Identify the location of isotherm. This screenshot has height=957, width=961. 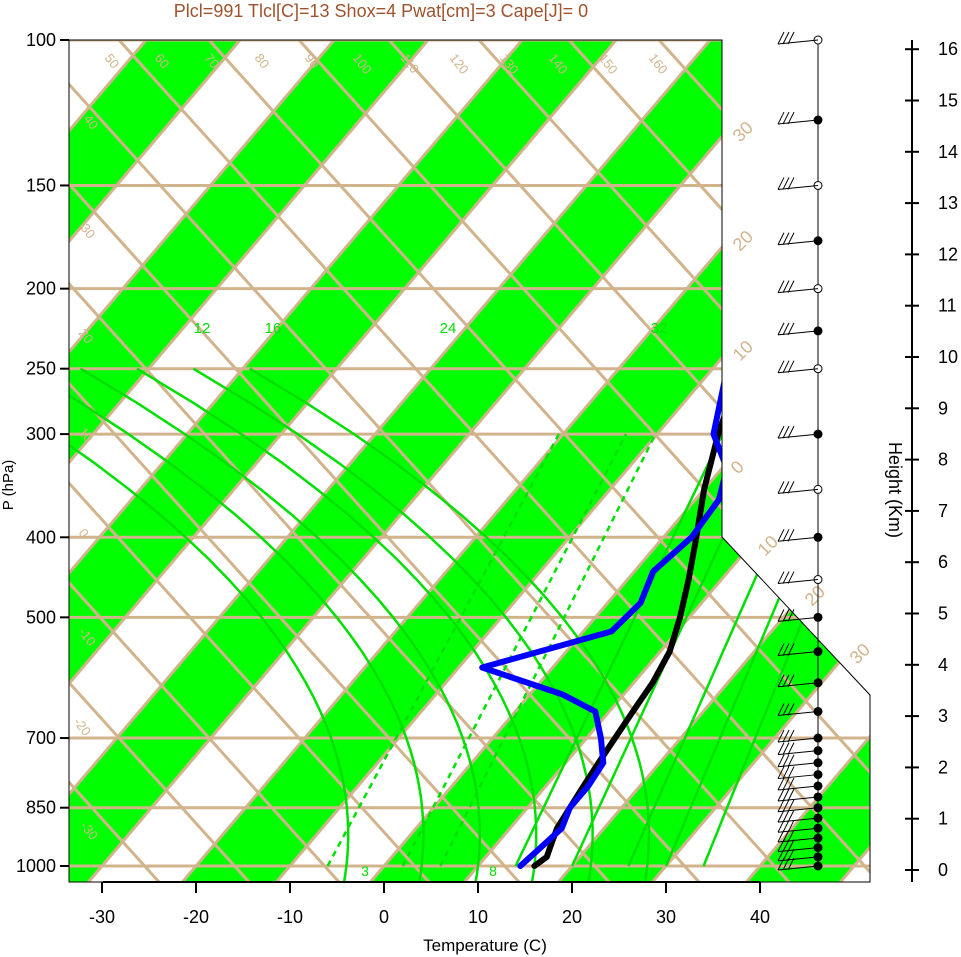
(806, 461).